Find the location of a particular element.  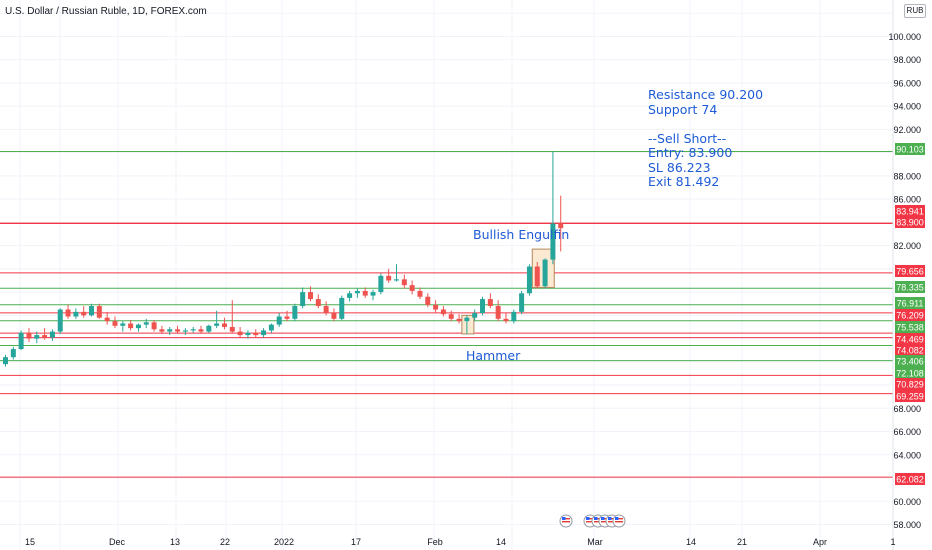

price-tick-label: 100.000 is located at coordinates (904, 37).